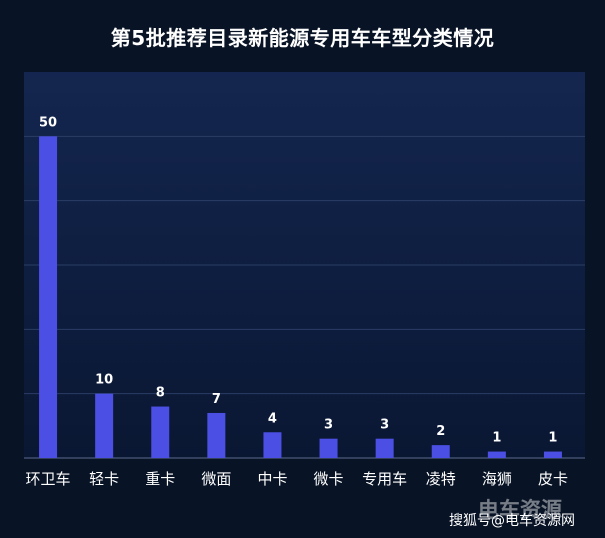 The image size is (605, 538). Describe the element at coordinates (497, 479) in the screenshot. I see `x-tick-label: 海狮` at that location.